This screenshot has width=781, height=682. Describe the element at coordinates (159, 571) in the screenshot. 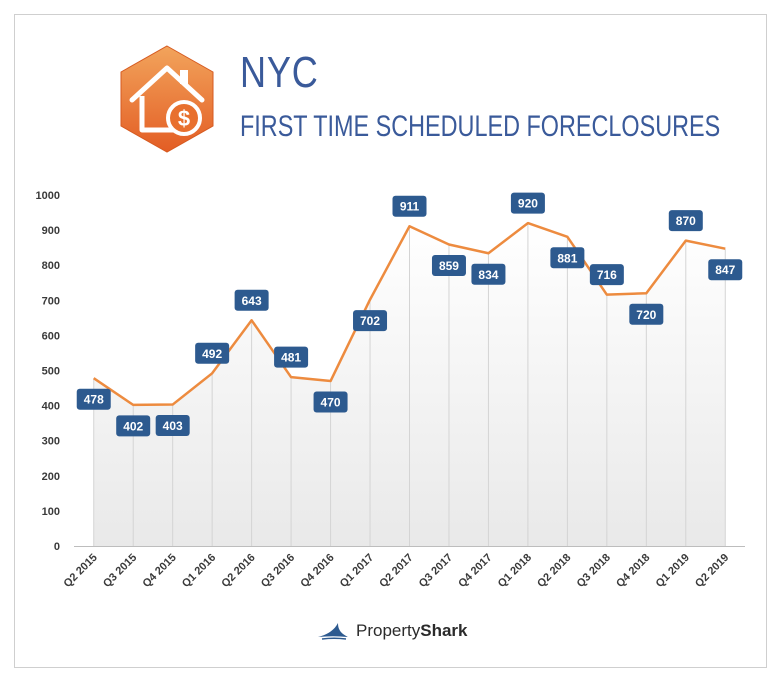

I see `x-tick-label: Q4 2015` at that location.